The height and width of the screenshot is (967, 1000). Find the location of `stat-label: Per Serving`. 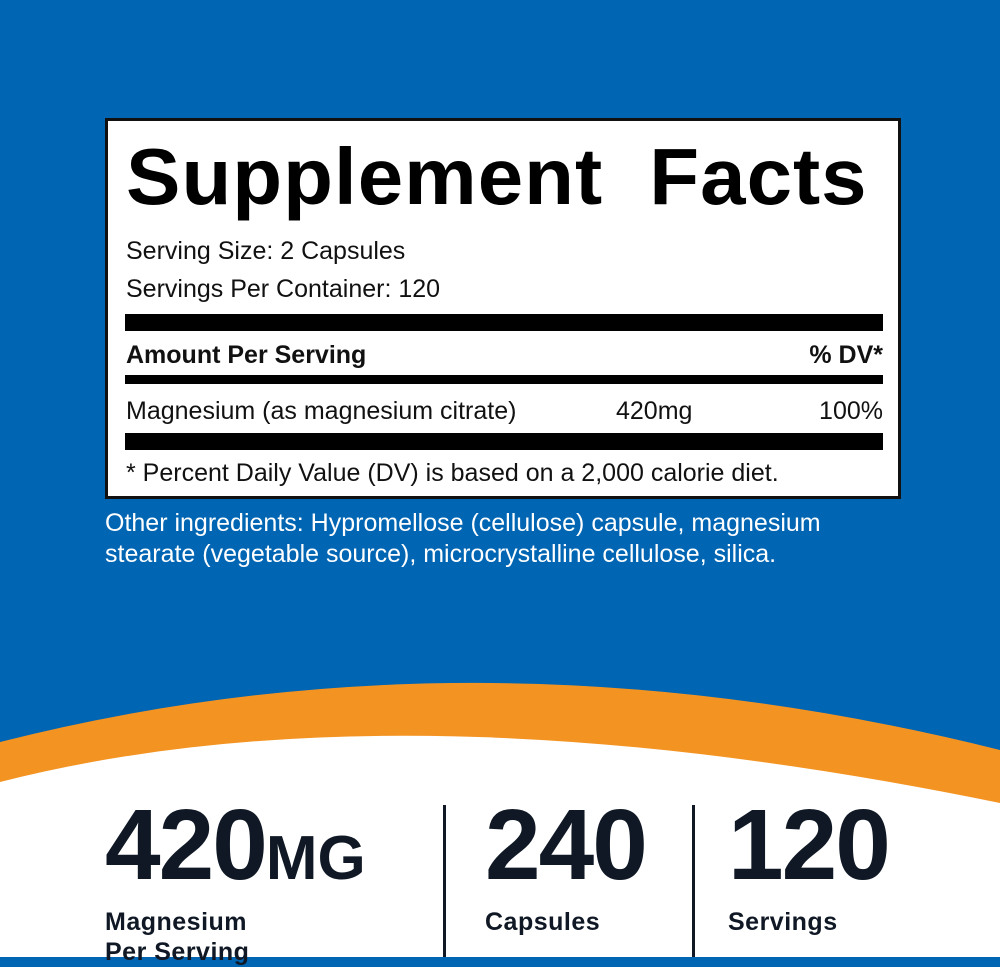

stat-label: Per Serving is located at coordinates (177, 952).